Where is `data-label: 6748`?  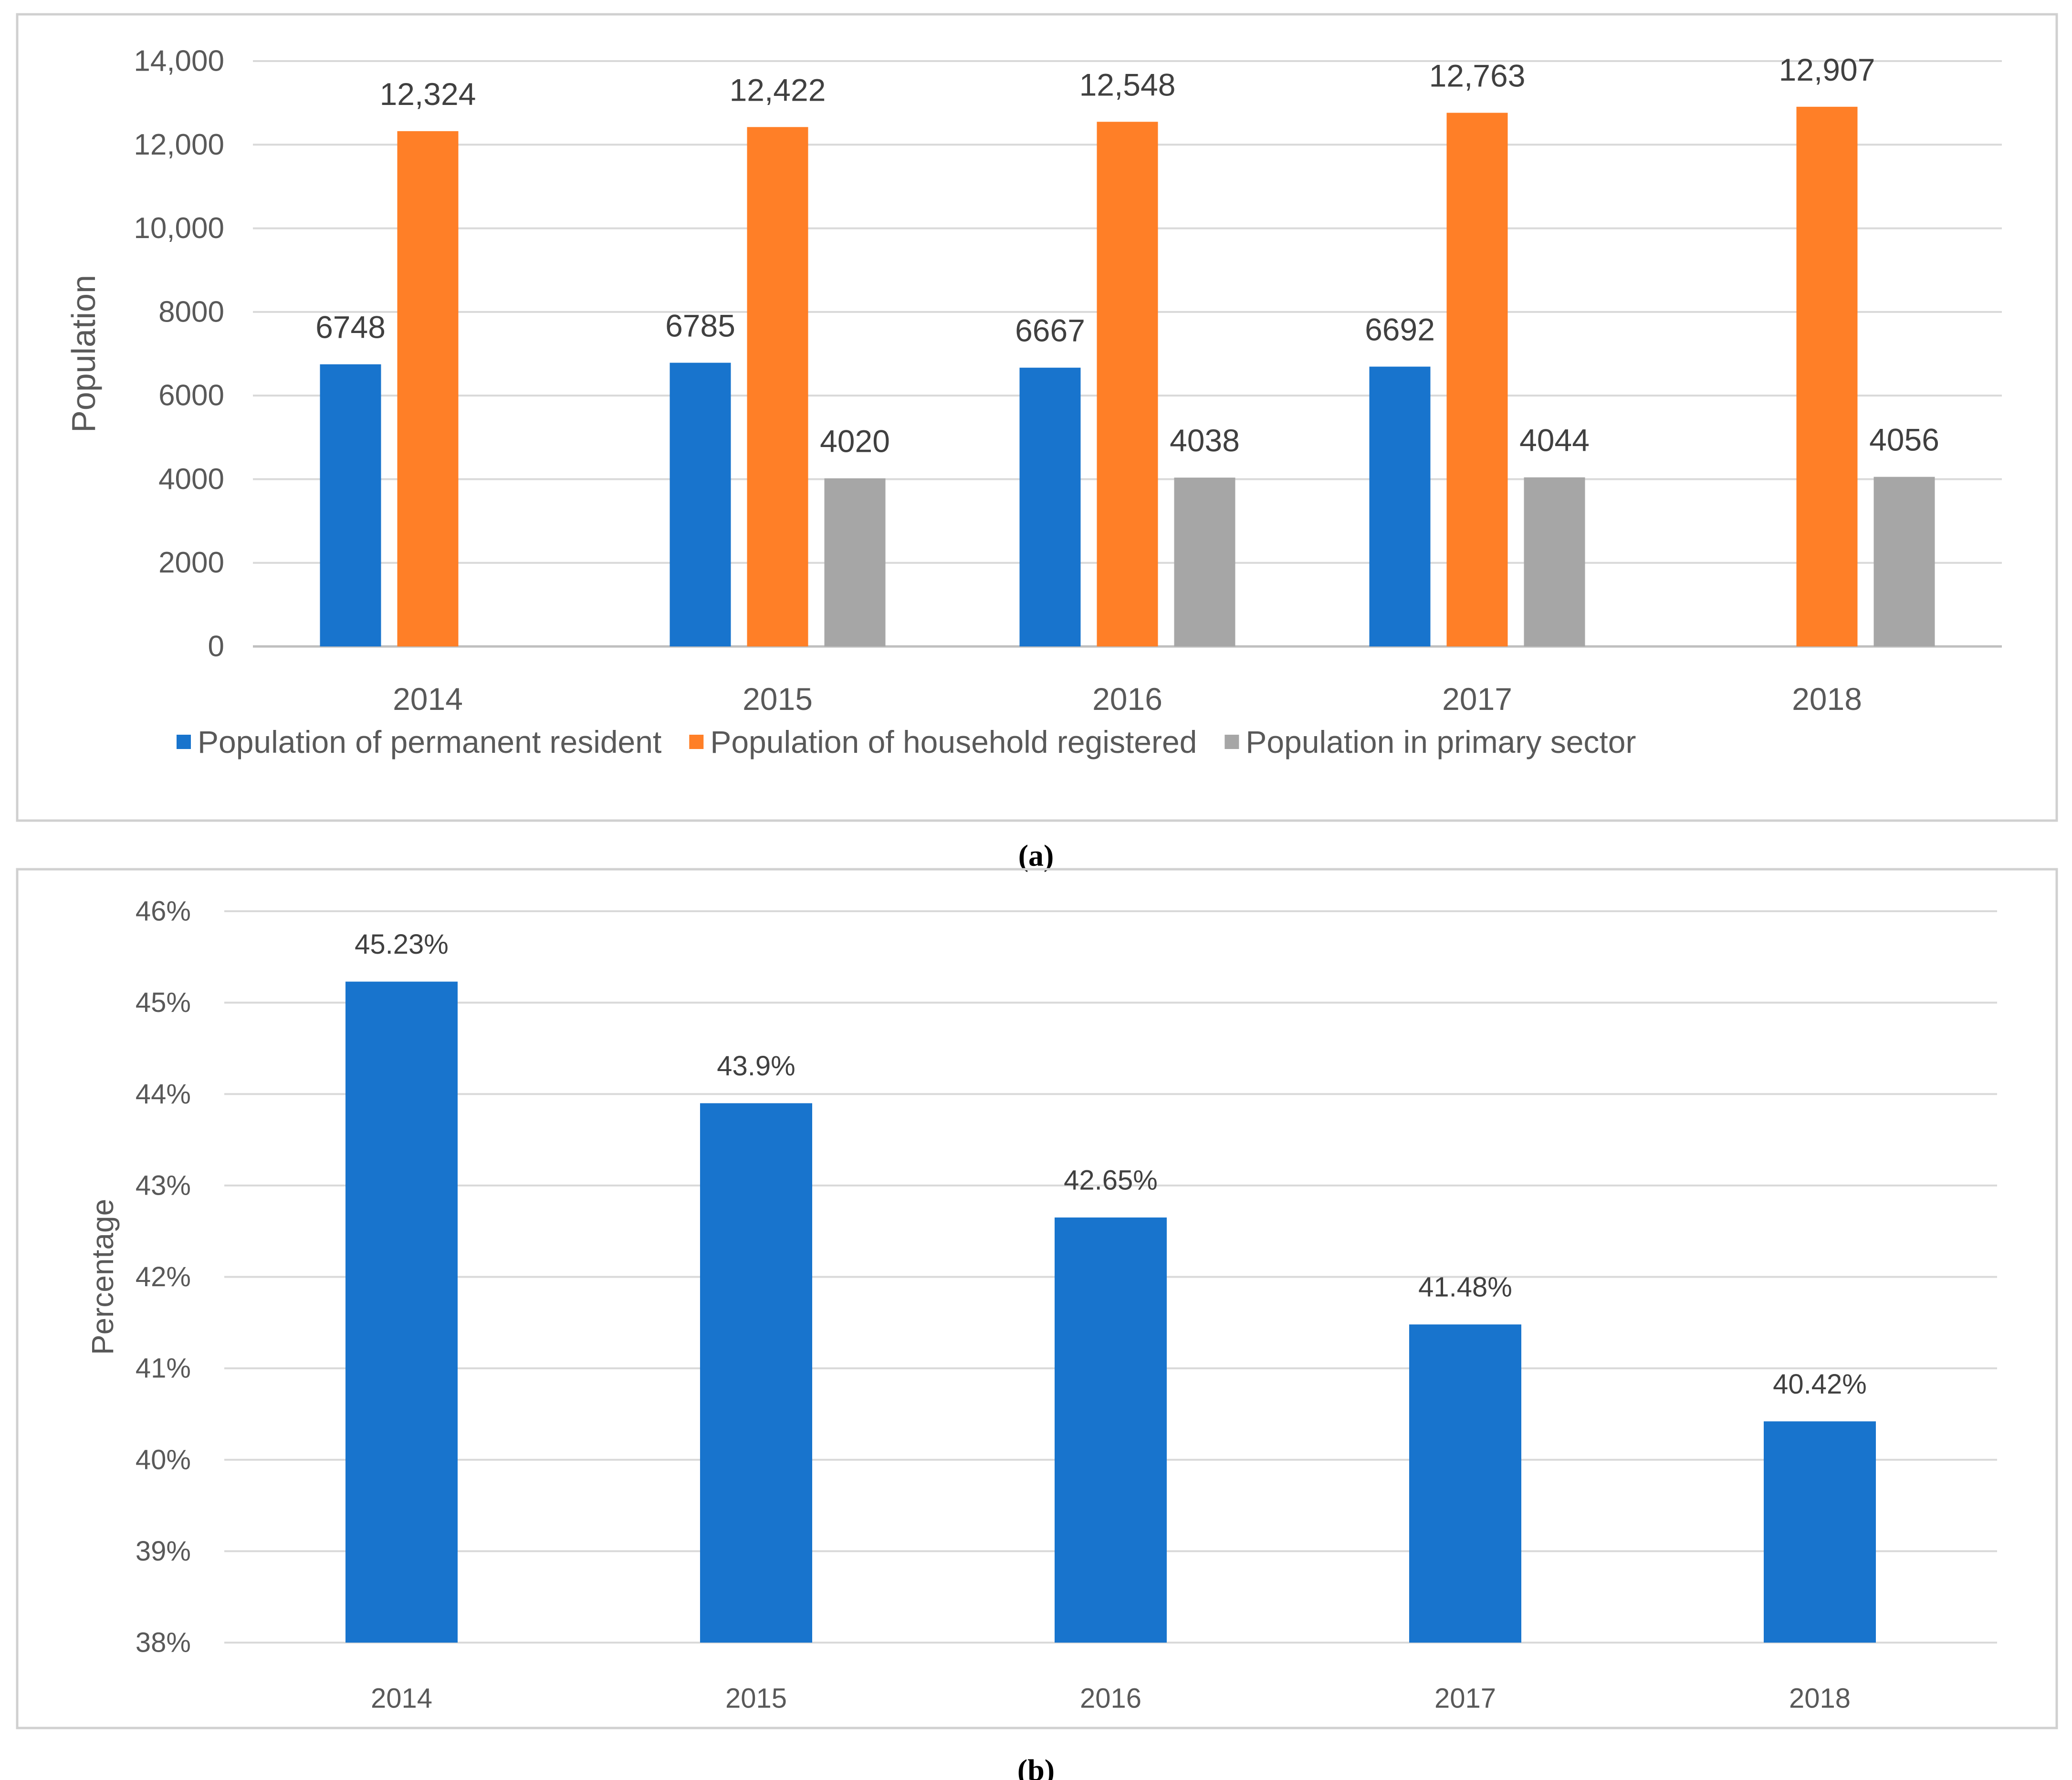 data-label: 6748 is located at coordinates (350, 327).